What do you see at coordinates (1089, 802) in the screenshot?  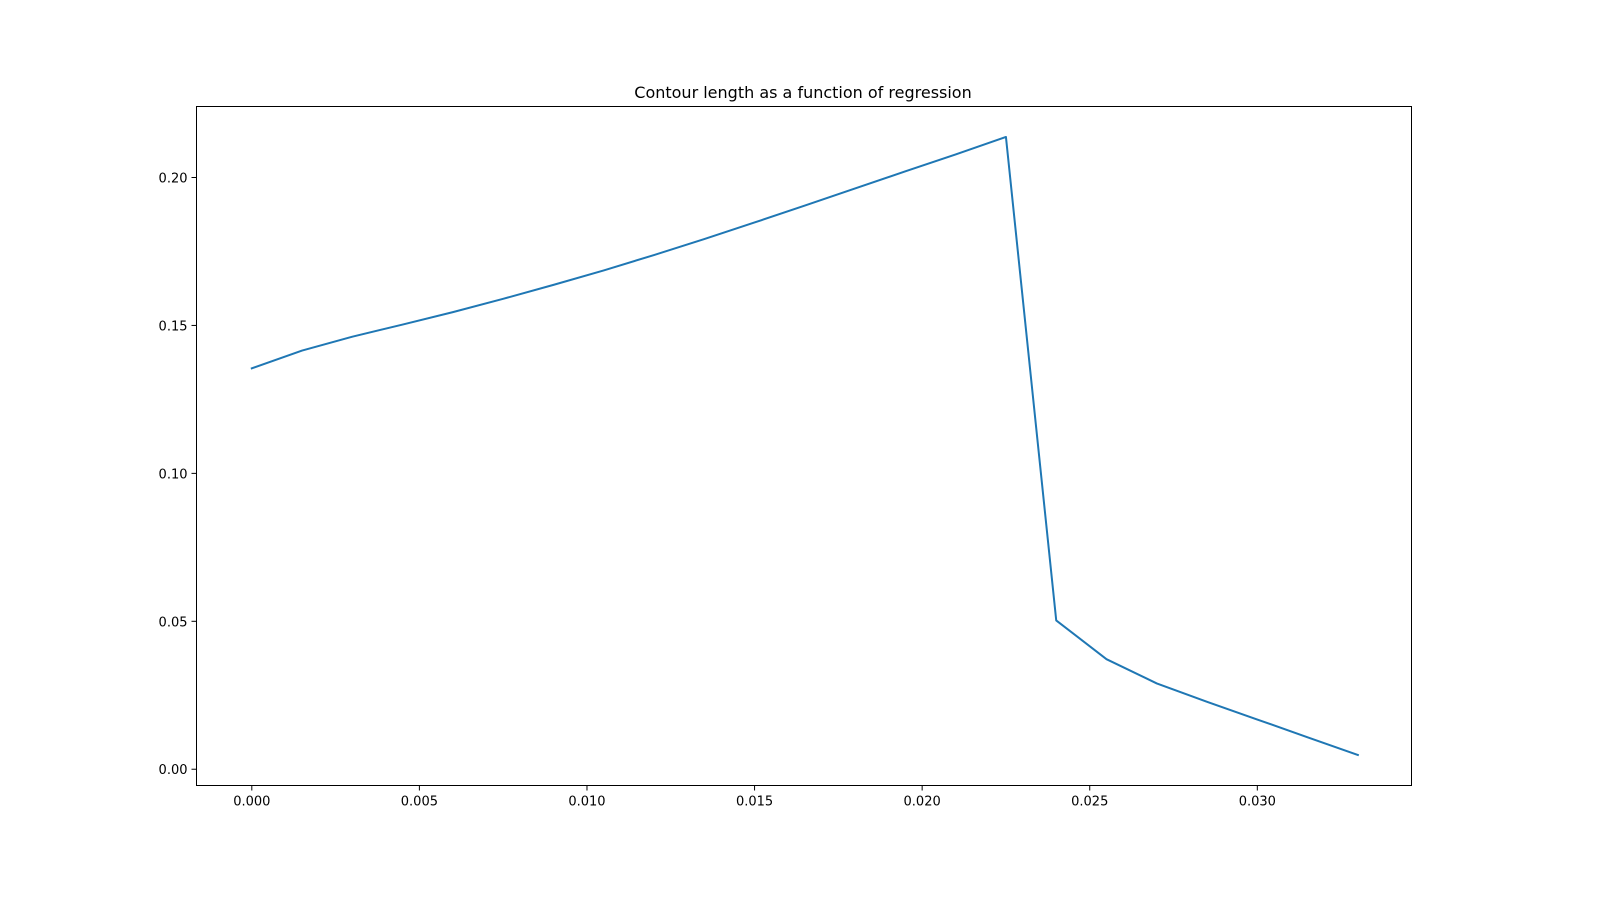 I see `x-tick-label: 0.025` at bounding box center [1089, 802].